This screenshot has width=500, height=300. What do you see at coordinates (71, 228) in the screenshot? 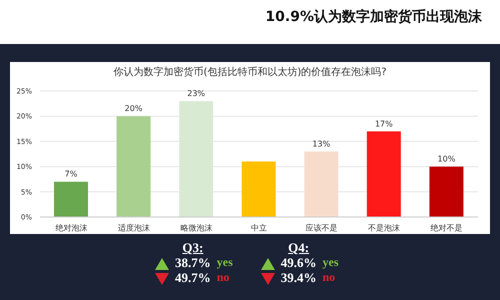
I see `x-tick-label: 绝对泡沫` at bounding box center [71, 228].